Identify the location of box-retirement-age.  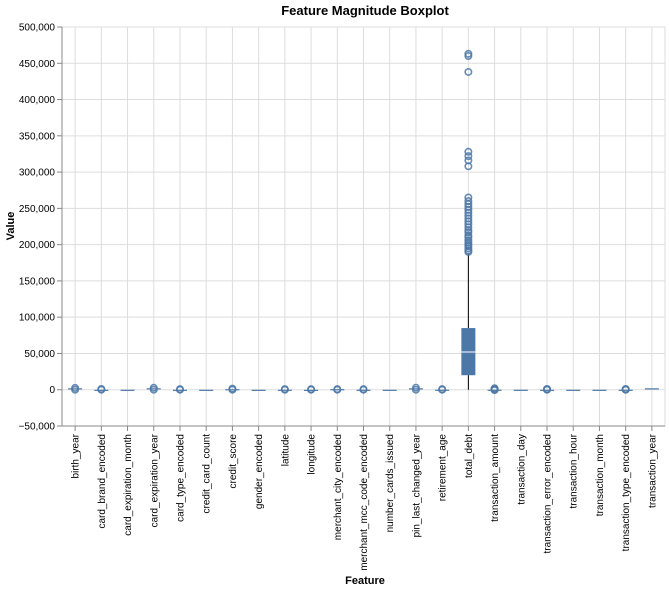
(442, 389).